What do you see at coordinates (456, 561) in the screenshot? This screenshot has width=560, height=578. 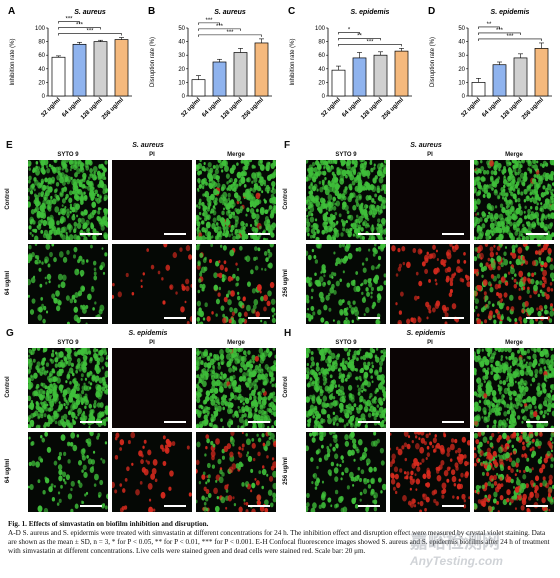 I see `watermark-line2: AnyTesting.com` at bounding box center [456, 561].